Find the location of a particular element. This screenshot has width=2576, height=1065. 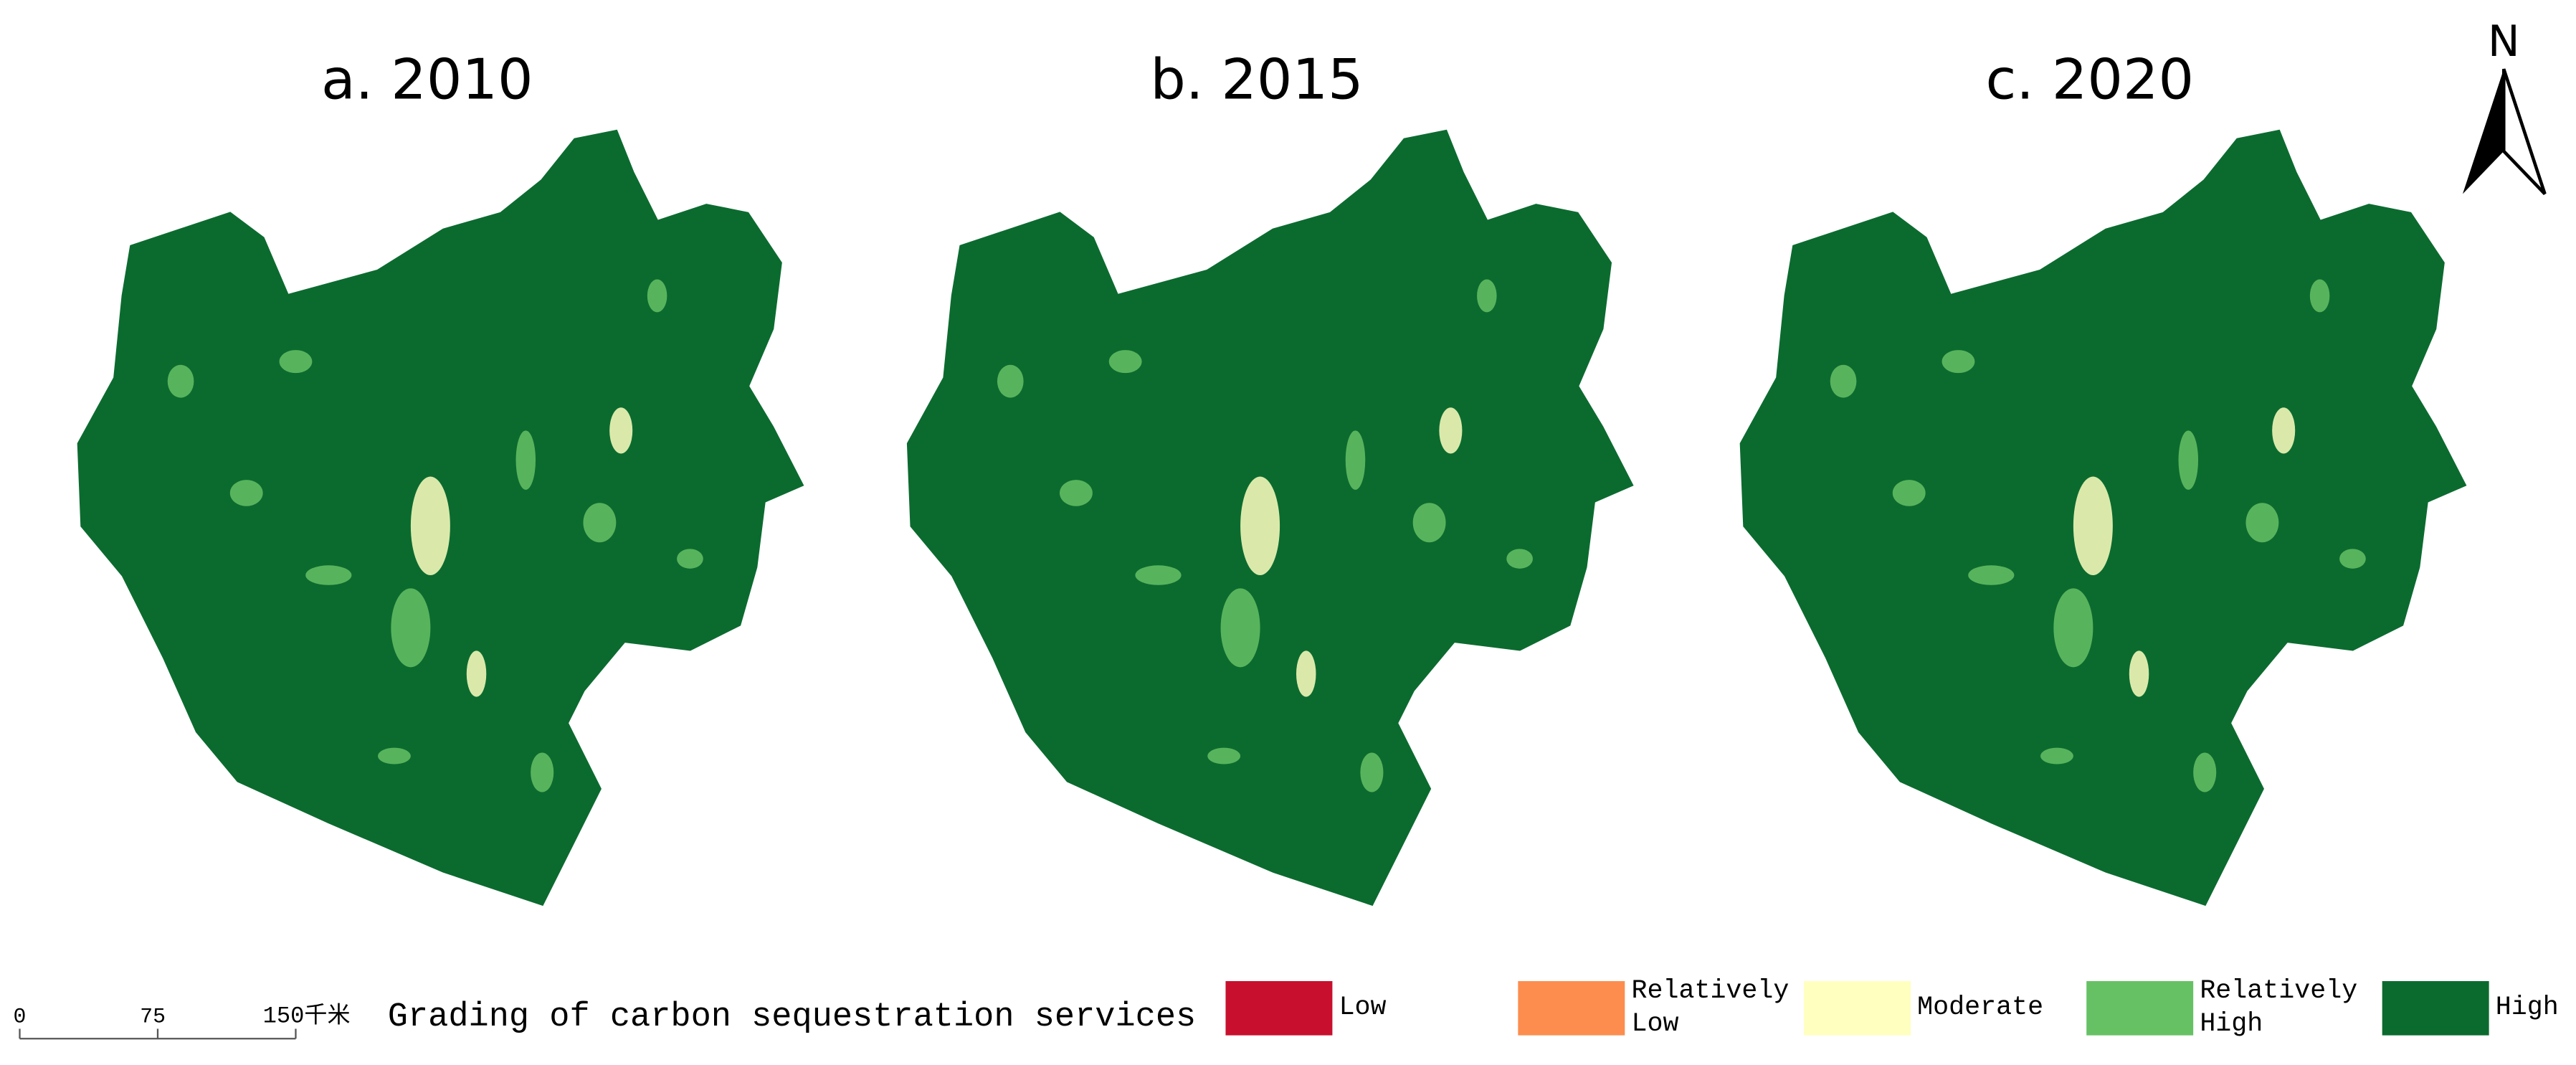

north-arrow-right is located at coordinates (2524, 131).